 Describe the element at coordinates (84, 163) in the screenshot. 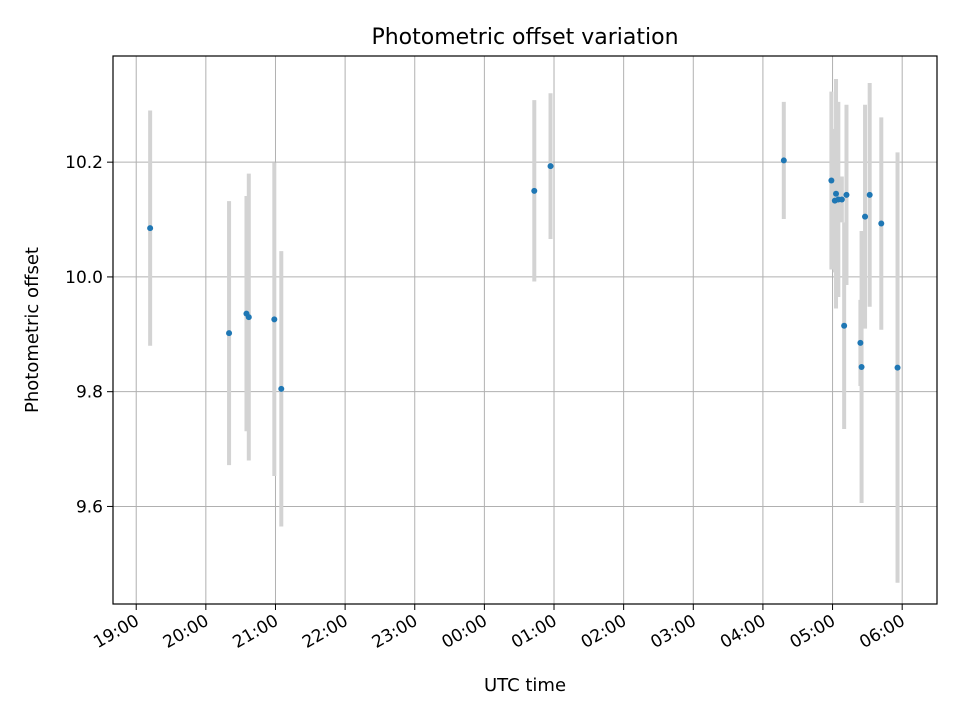

I see `y-tick-label: 10.2` at that location.